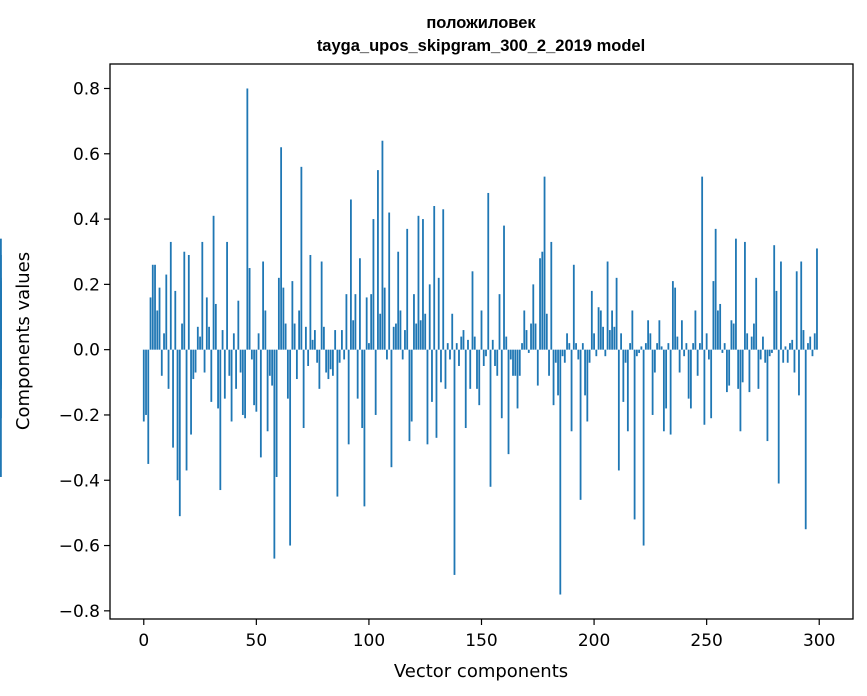 This screenshot has height=696, width=867. Describe the element at coordinates (79, 481) in the screenshot. I see `y-tick-label: −0.4` at that location.